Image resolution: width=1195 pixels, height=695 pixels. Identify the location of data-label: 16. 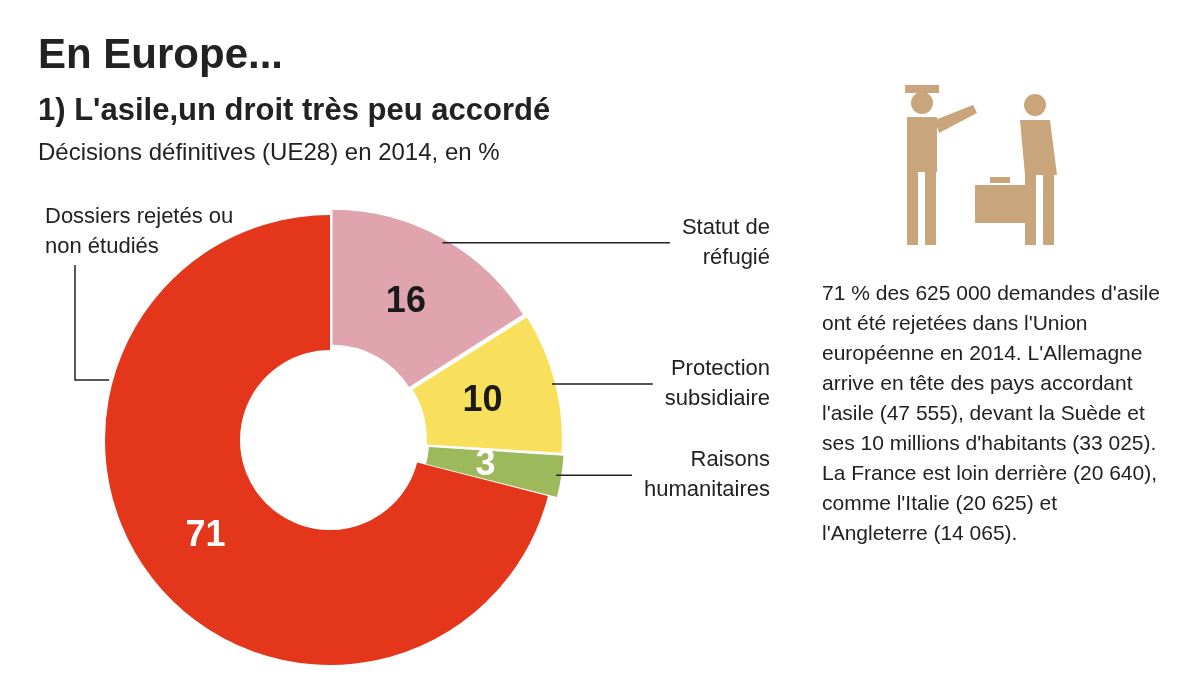
(405, 299).